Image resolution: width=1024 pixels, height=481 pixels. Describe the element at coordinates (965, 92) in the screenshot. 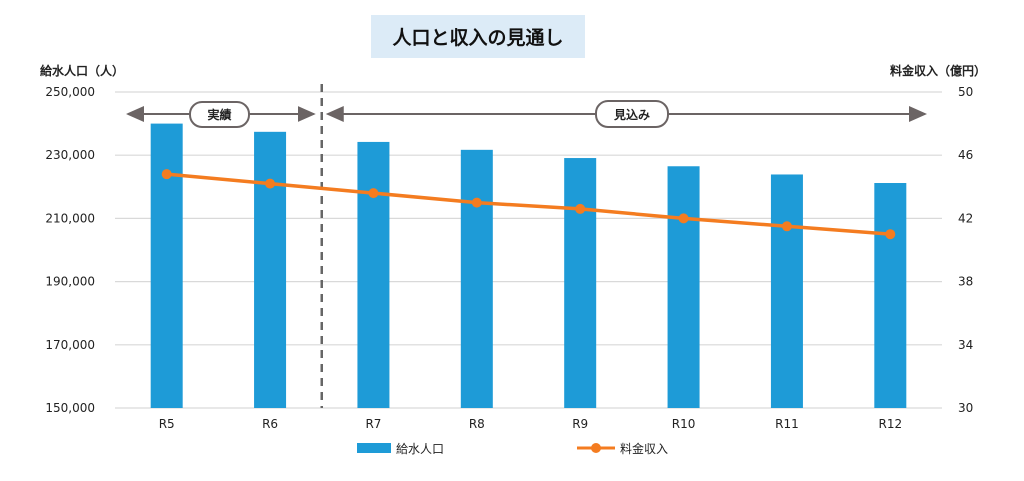

I see `right-tick-label: 50` at that location.